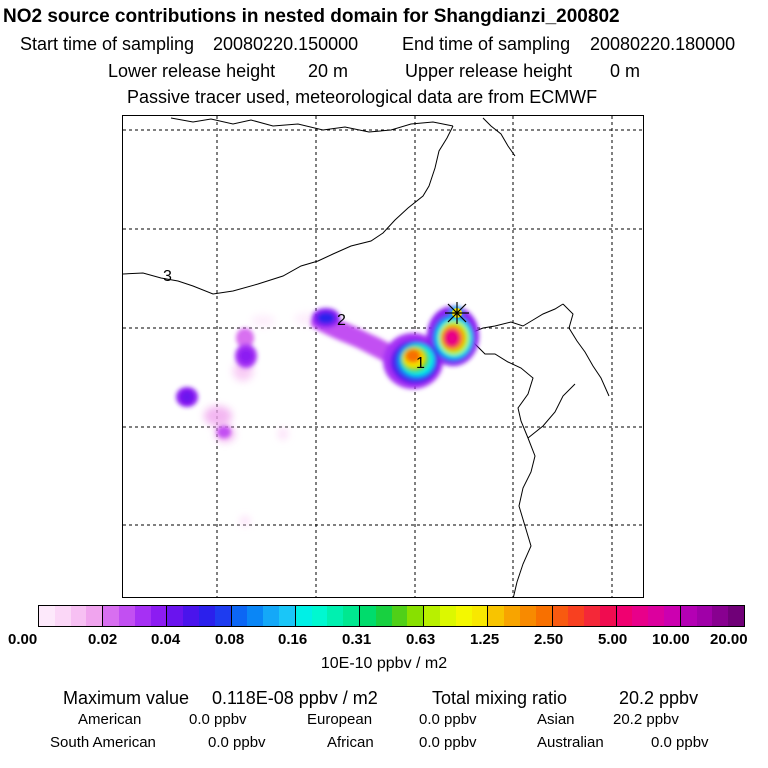 This screenshot has height=768, width=768. What do you see at coordinates (230, 639) in the screenshot?
I see `colorbar-tick: 0.08` at bounding box center [230, 639].